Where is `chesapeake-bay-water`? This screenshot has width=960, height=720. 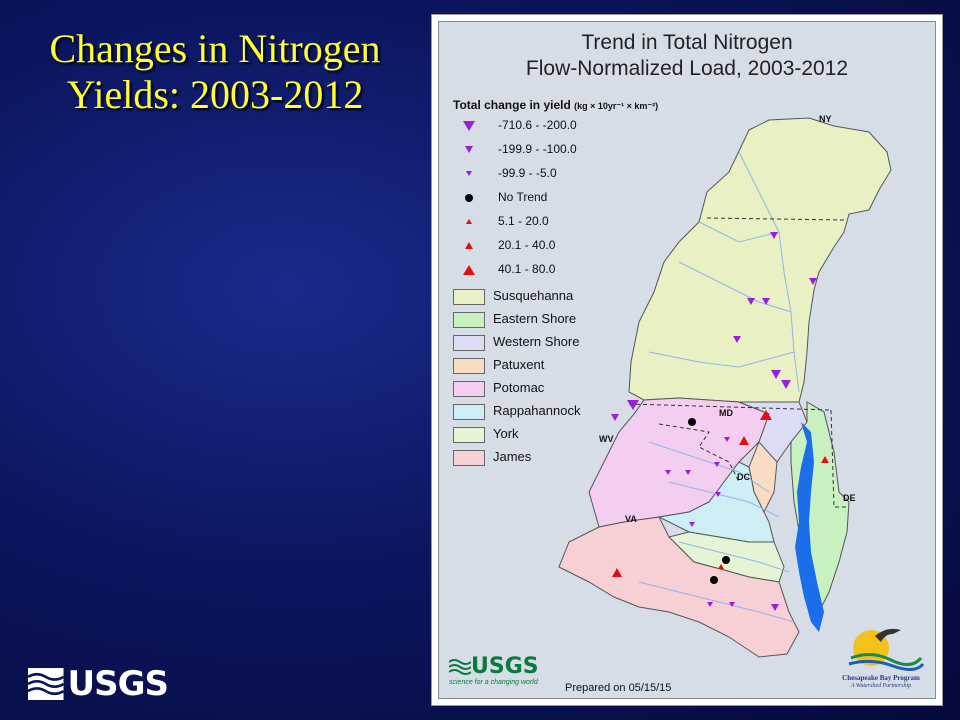
chesapeake-bay-water is located at coordinates (809, 527).